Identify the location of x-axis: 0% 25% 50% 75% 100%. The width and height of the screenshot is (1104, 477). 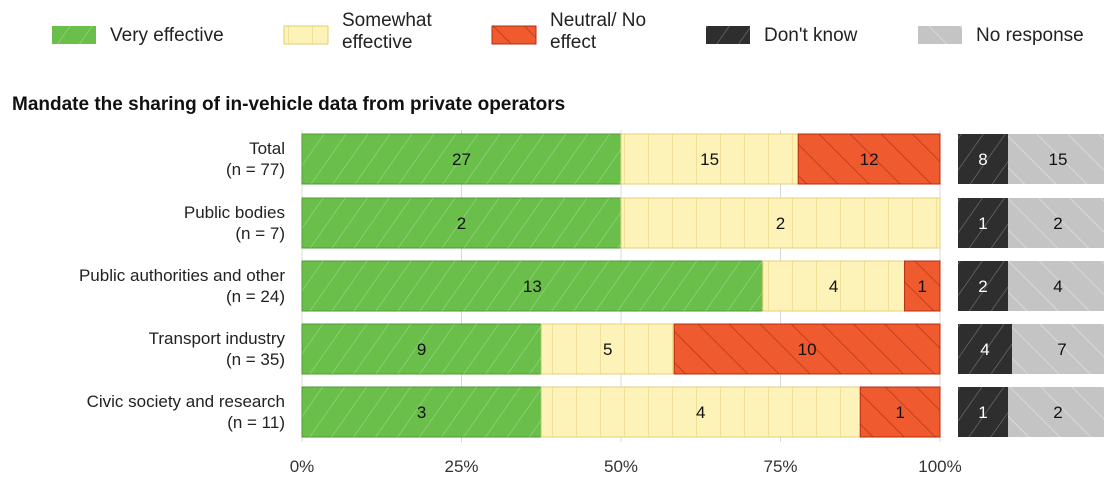
(626, 466).